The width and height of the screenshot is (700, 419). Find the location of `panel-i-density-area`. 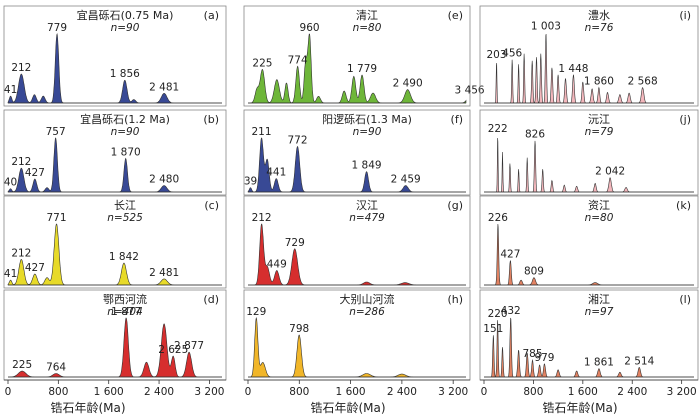

panel-i-density-area is located at coordinates (589, 68).